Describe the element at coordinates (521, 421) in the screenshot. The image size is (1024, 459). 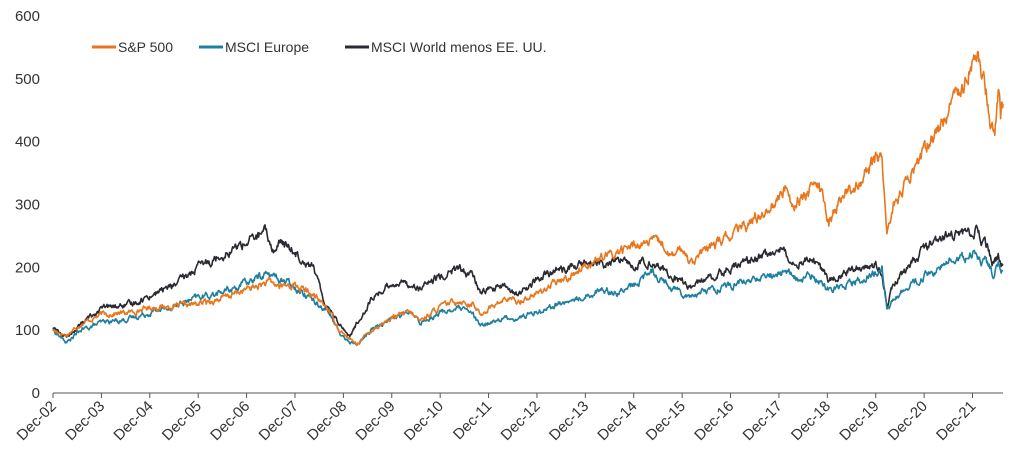
I see `x-tick-label: Dec-12` at that location.